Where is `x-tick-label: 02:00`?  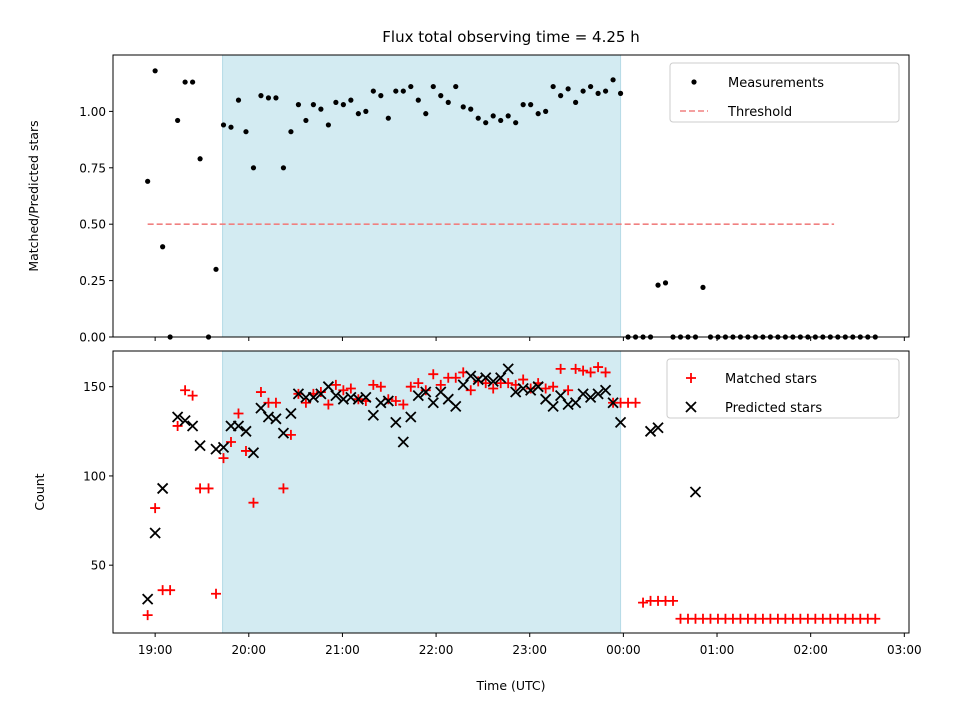 x-tick-label: 02:00 is located at coordinates (810, 650).